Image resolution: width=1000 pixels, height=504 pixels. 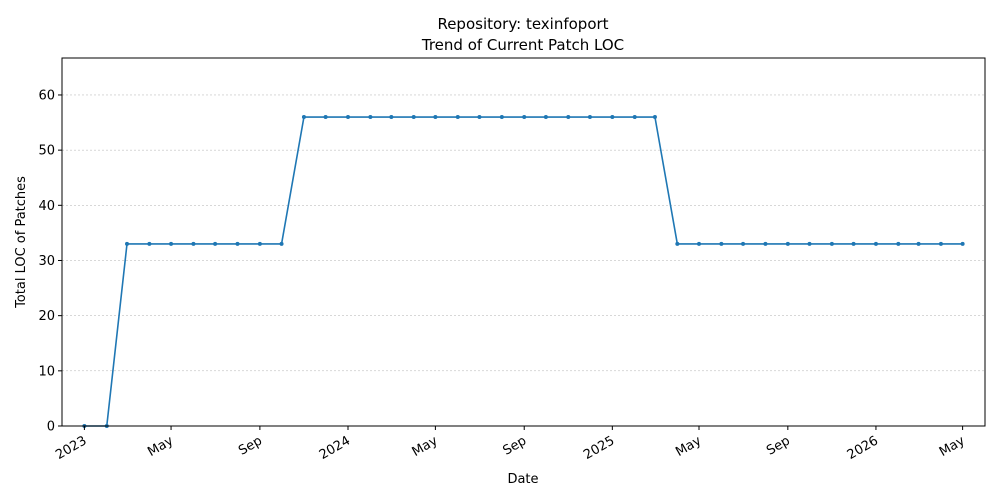 I want to click on y-tick-label: 0, so click(x=51, y=427).